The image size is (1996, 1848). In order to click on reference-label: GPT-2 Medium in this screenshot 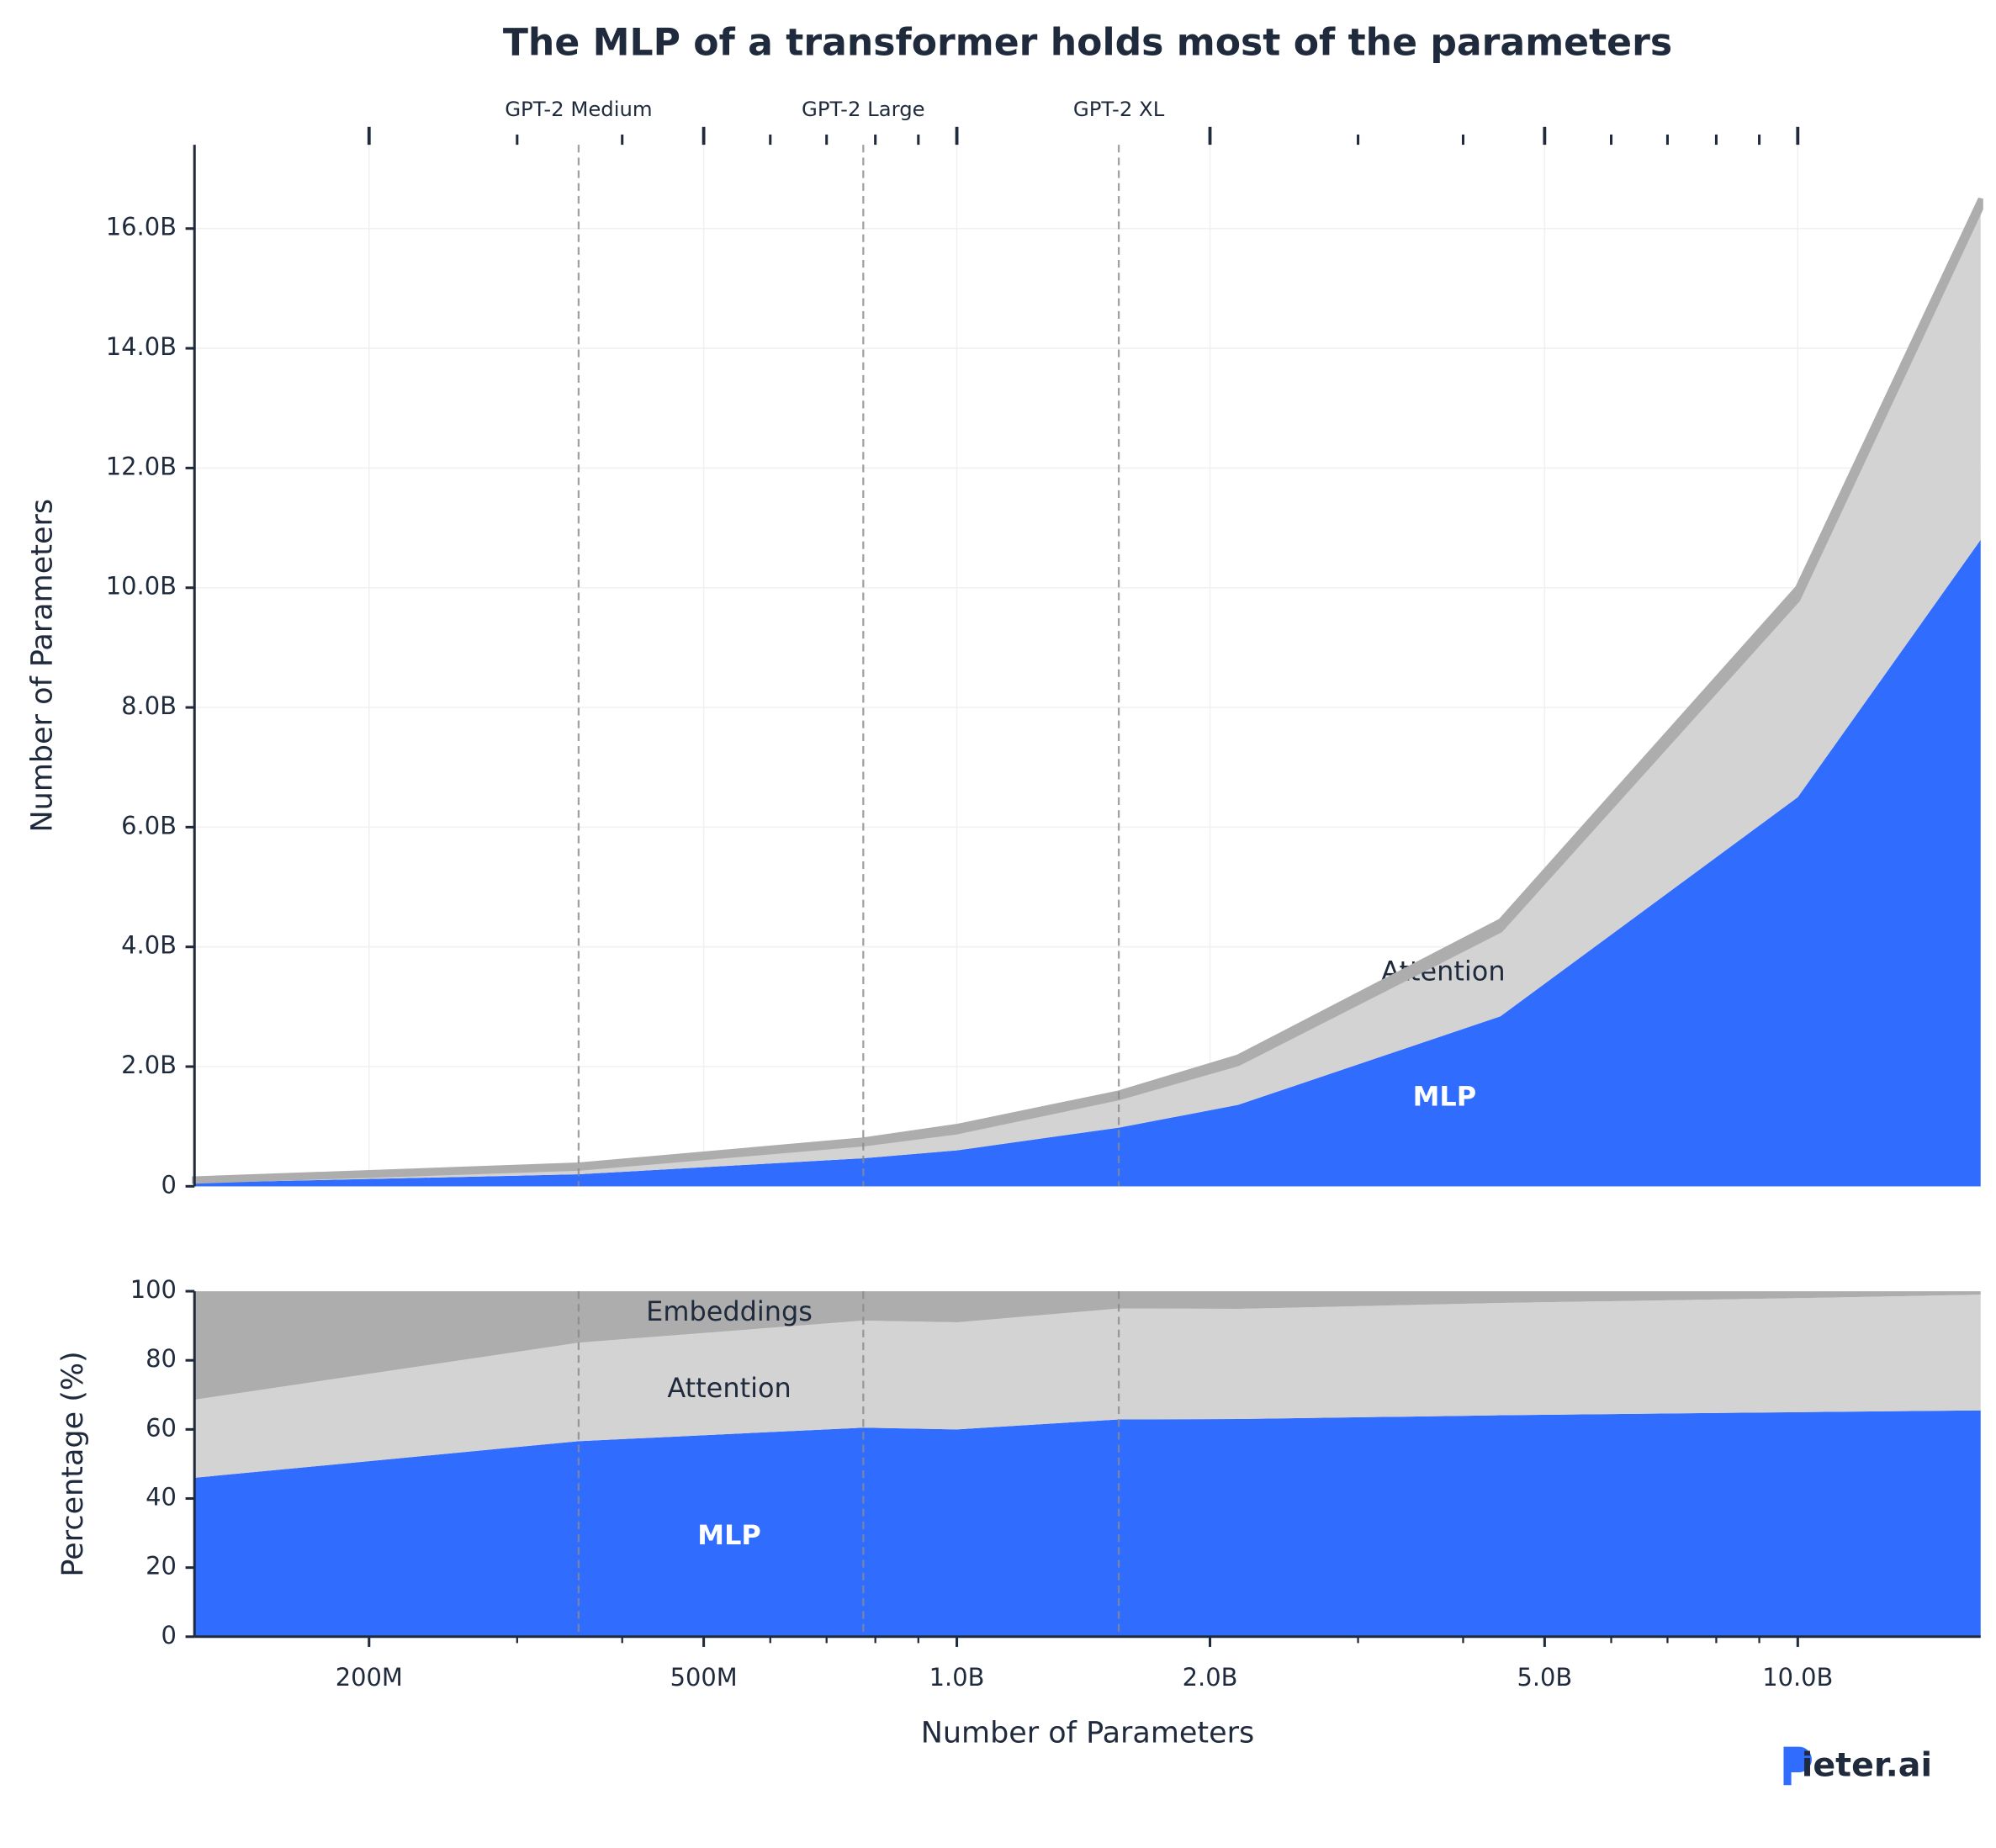, I will do `click(579, 109)`.